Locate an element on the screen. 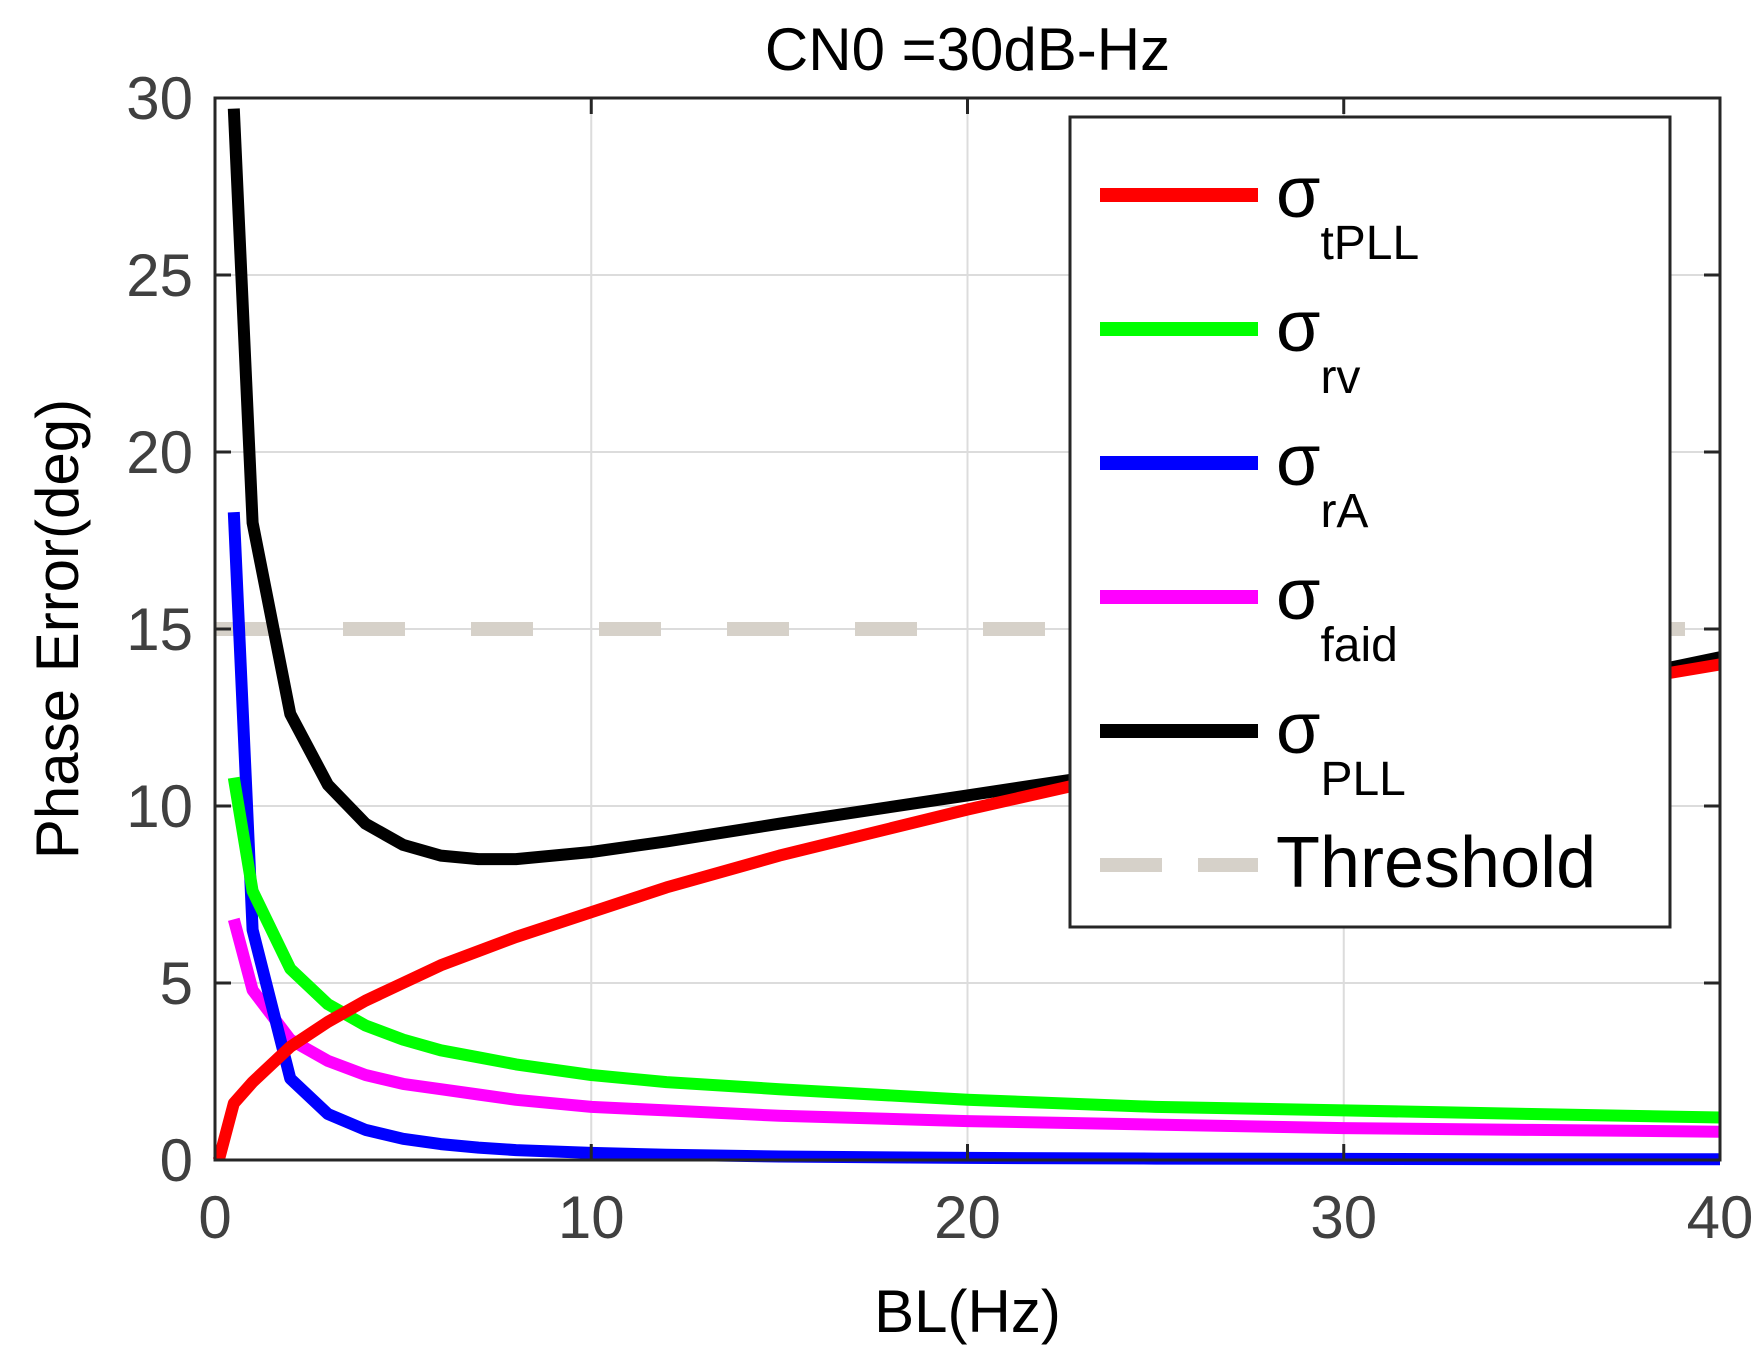 This screenshot has width=1764, height=1361. y-axis-title: Phase Error(deg) is located at coordinates (57, 629).